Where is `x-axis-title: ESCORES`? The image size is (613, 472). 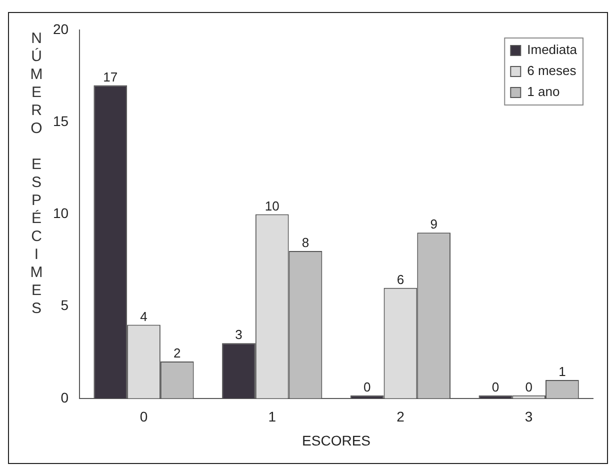 x-axis-title: ESCORES is located at coordinates (336, 440).